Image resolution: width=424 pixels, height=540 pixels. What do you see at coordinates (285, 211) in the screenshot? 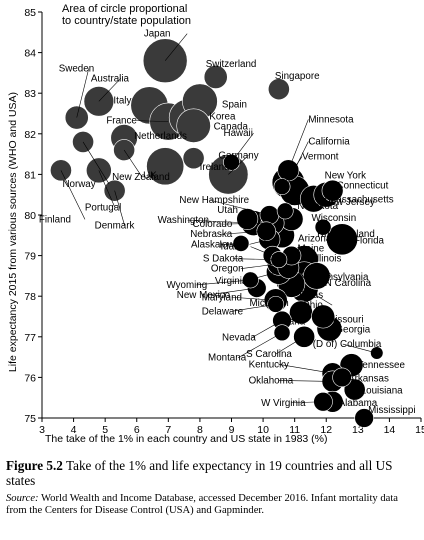
I see `point-n-dakota` at bounding box center [285, 211].